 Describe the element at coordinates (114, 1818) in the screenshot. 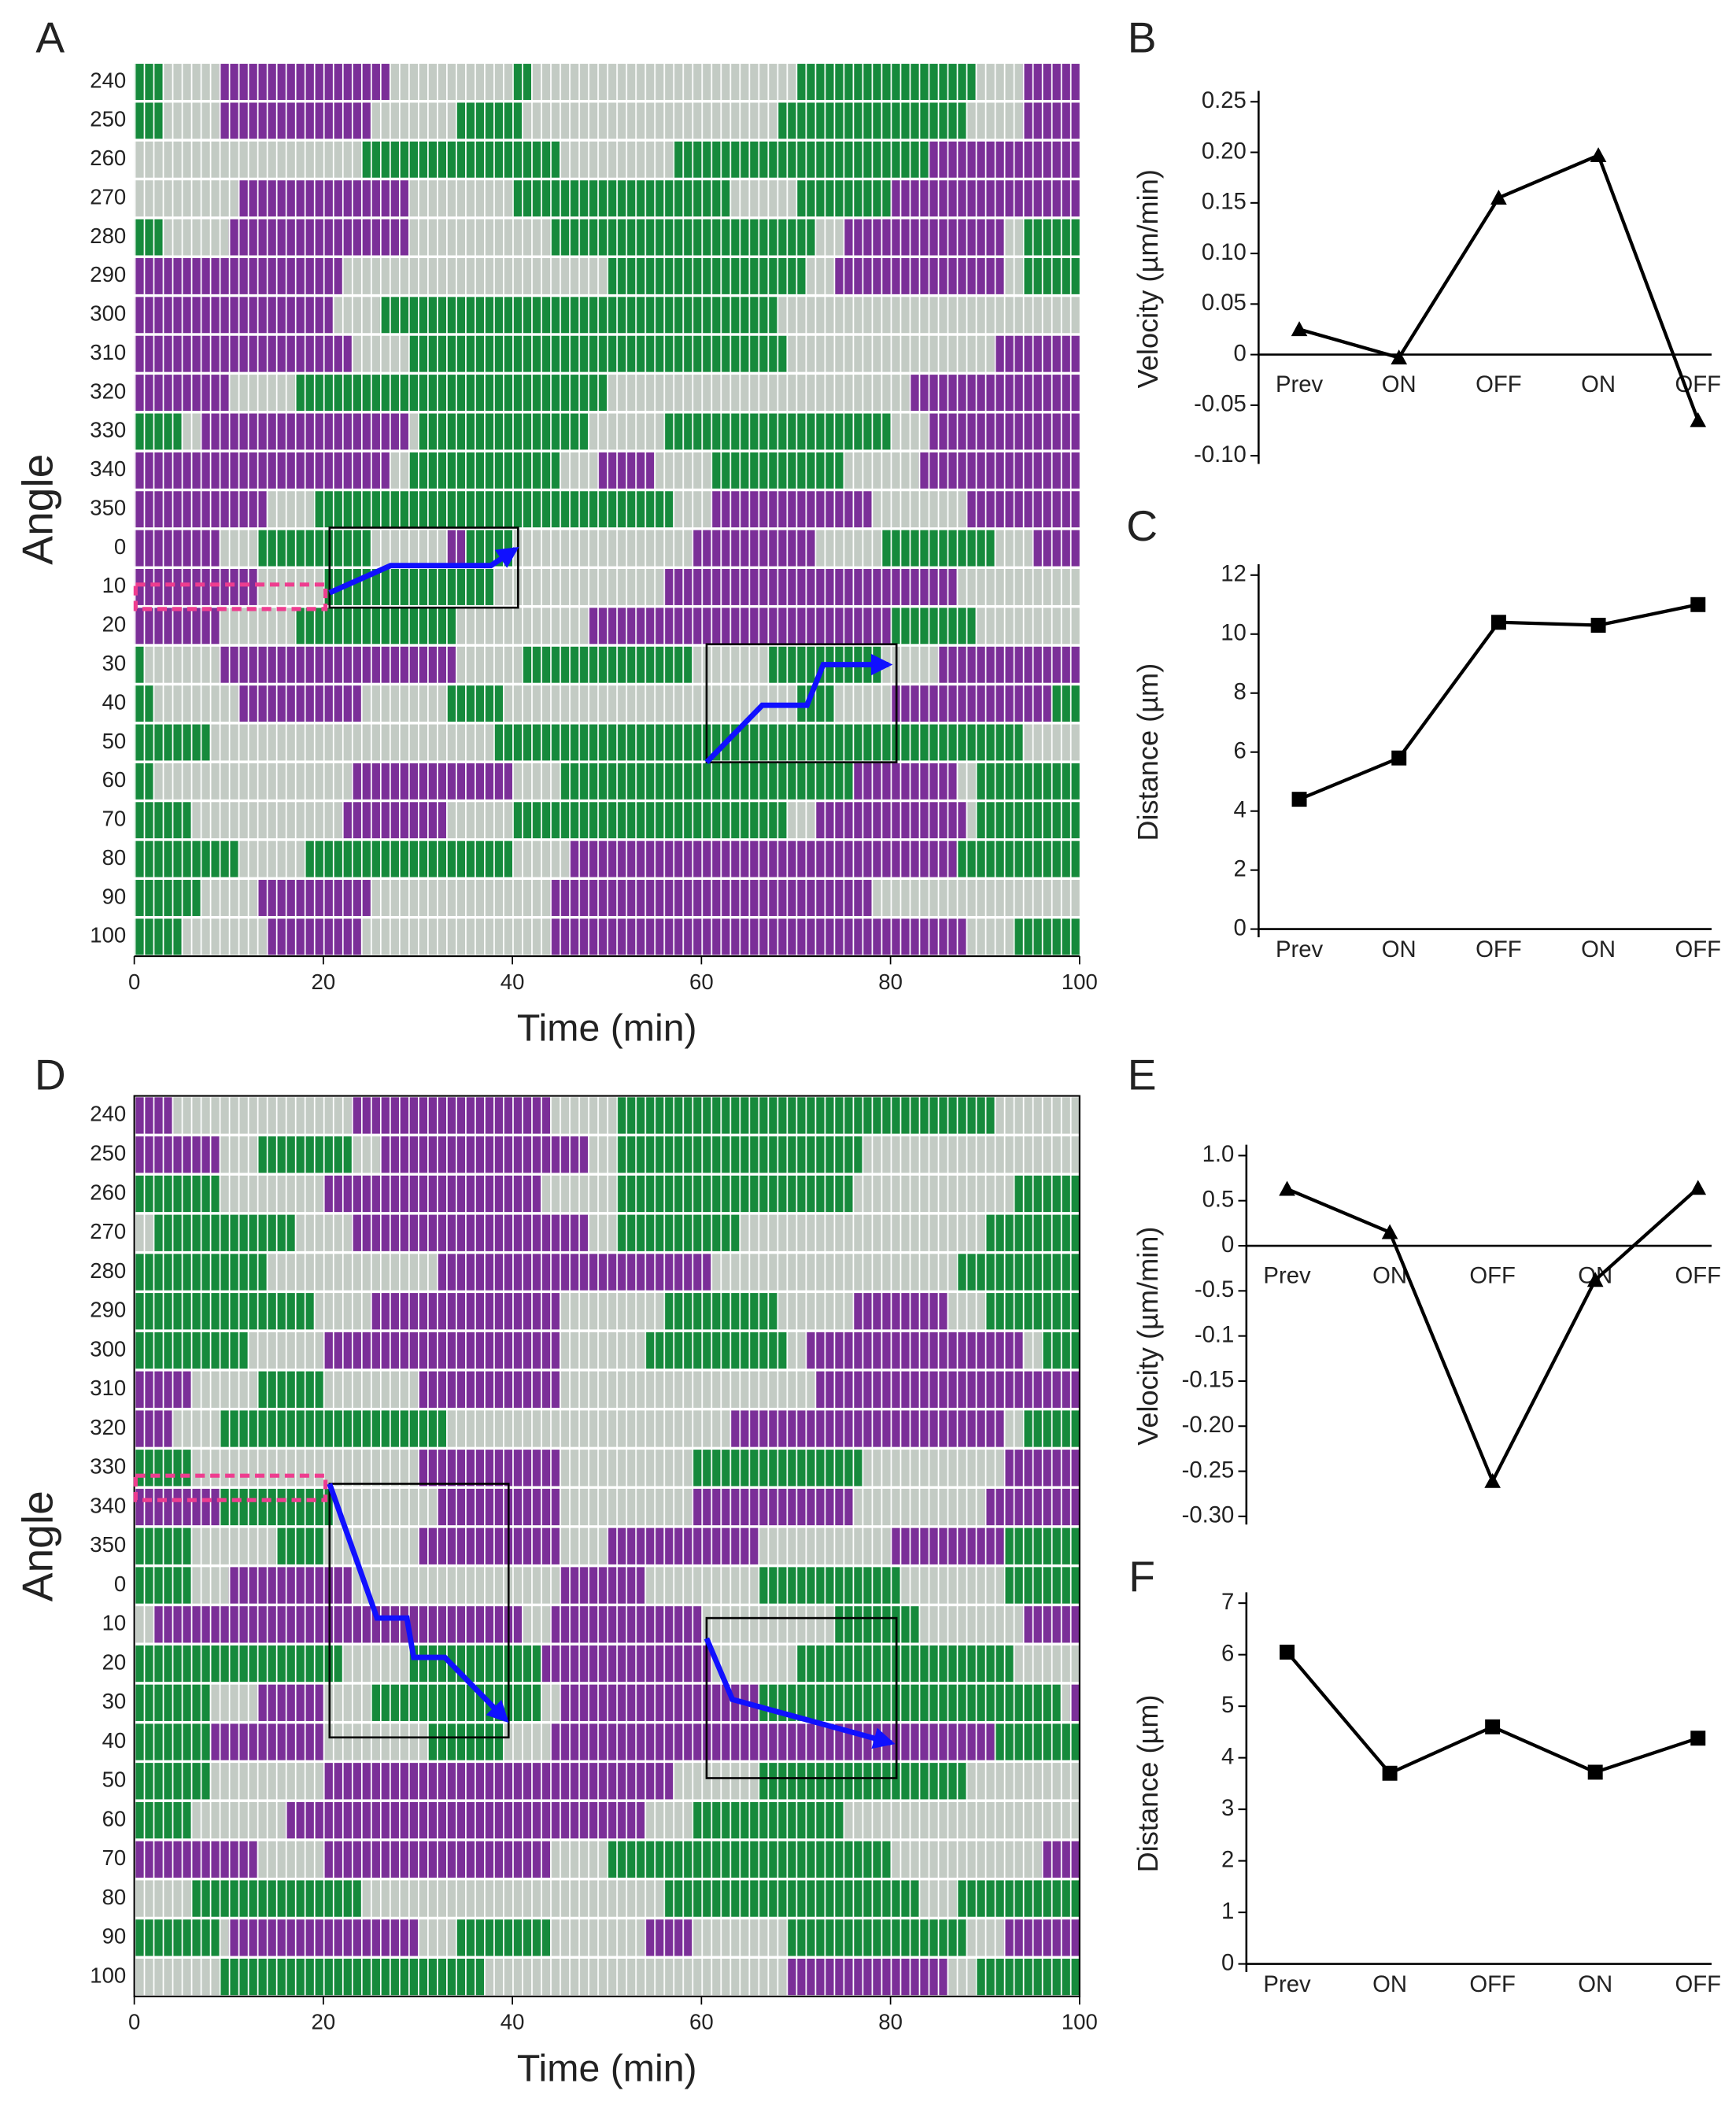

I see `y-tick-label: 60` at that location.